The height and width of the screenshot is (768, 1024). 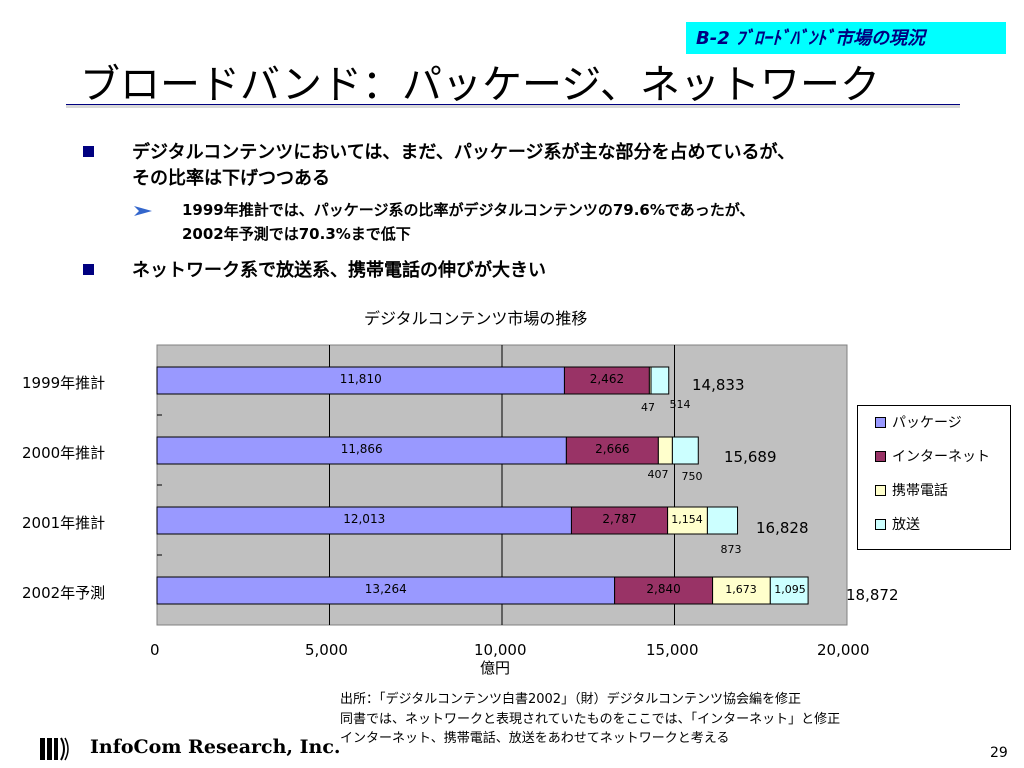 I want to click on bullet-1-line-1: デジタルコンテンツにおいては、まだ、パッケージ系が主な部分を占めているが、, so click(x=464, y=152).